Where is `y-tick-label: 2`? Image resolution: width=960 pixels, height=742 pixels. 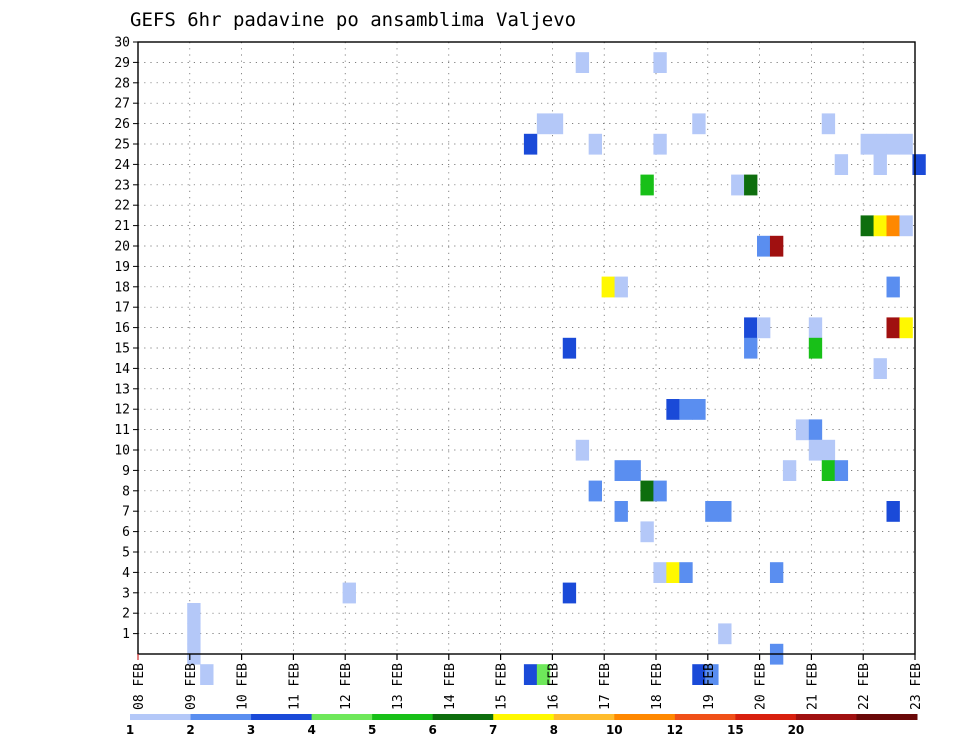
y-tick-label: 2 is located at coordinates (126, 614).